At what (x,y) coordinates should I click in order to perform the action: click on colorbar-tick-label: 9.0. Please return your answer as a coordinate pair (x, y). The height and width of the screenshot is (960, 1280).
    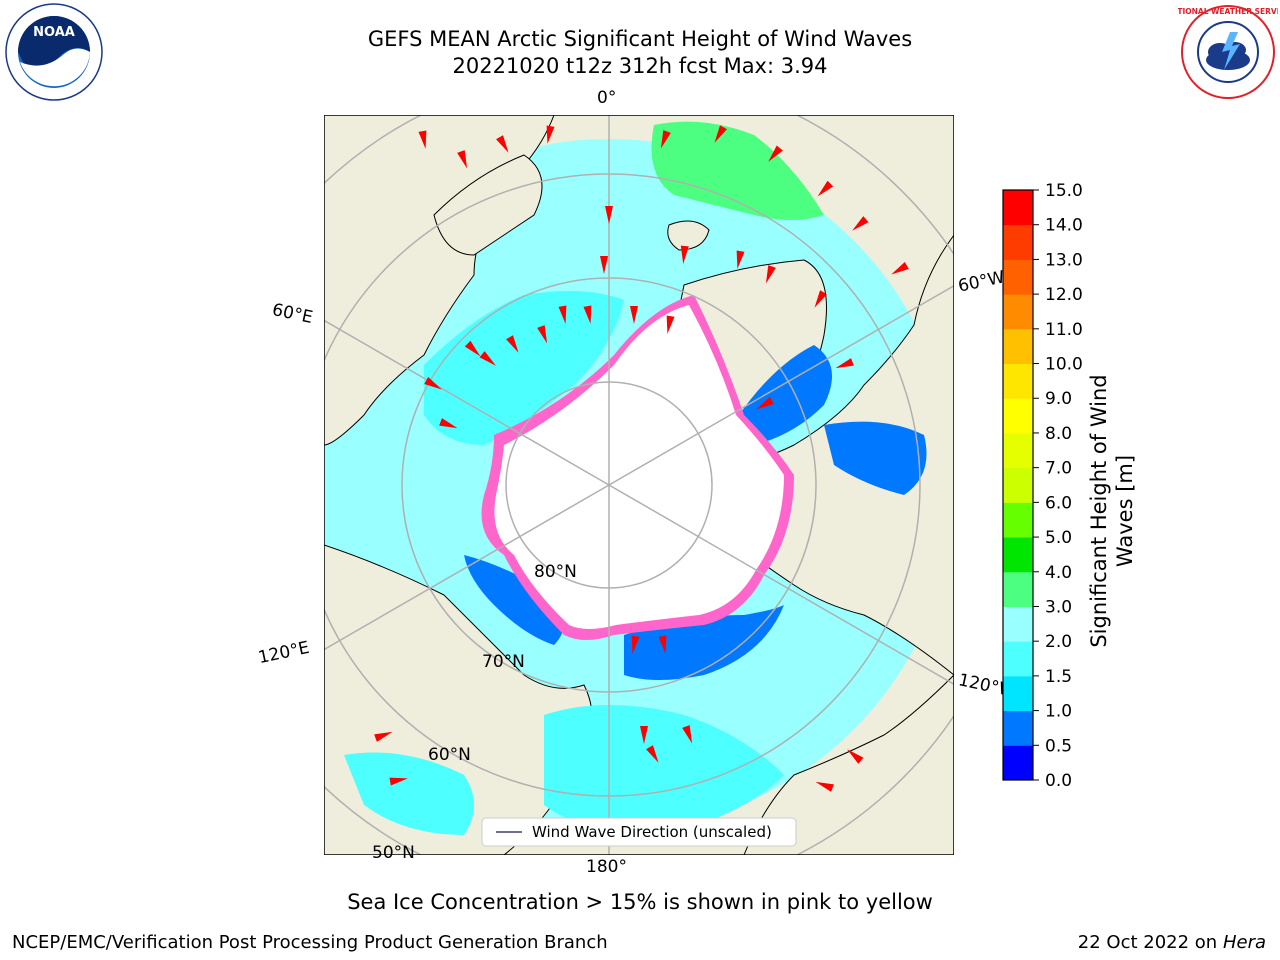
    Looking at the image, I should click on (1058, 399).